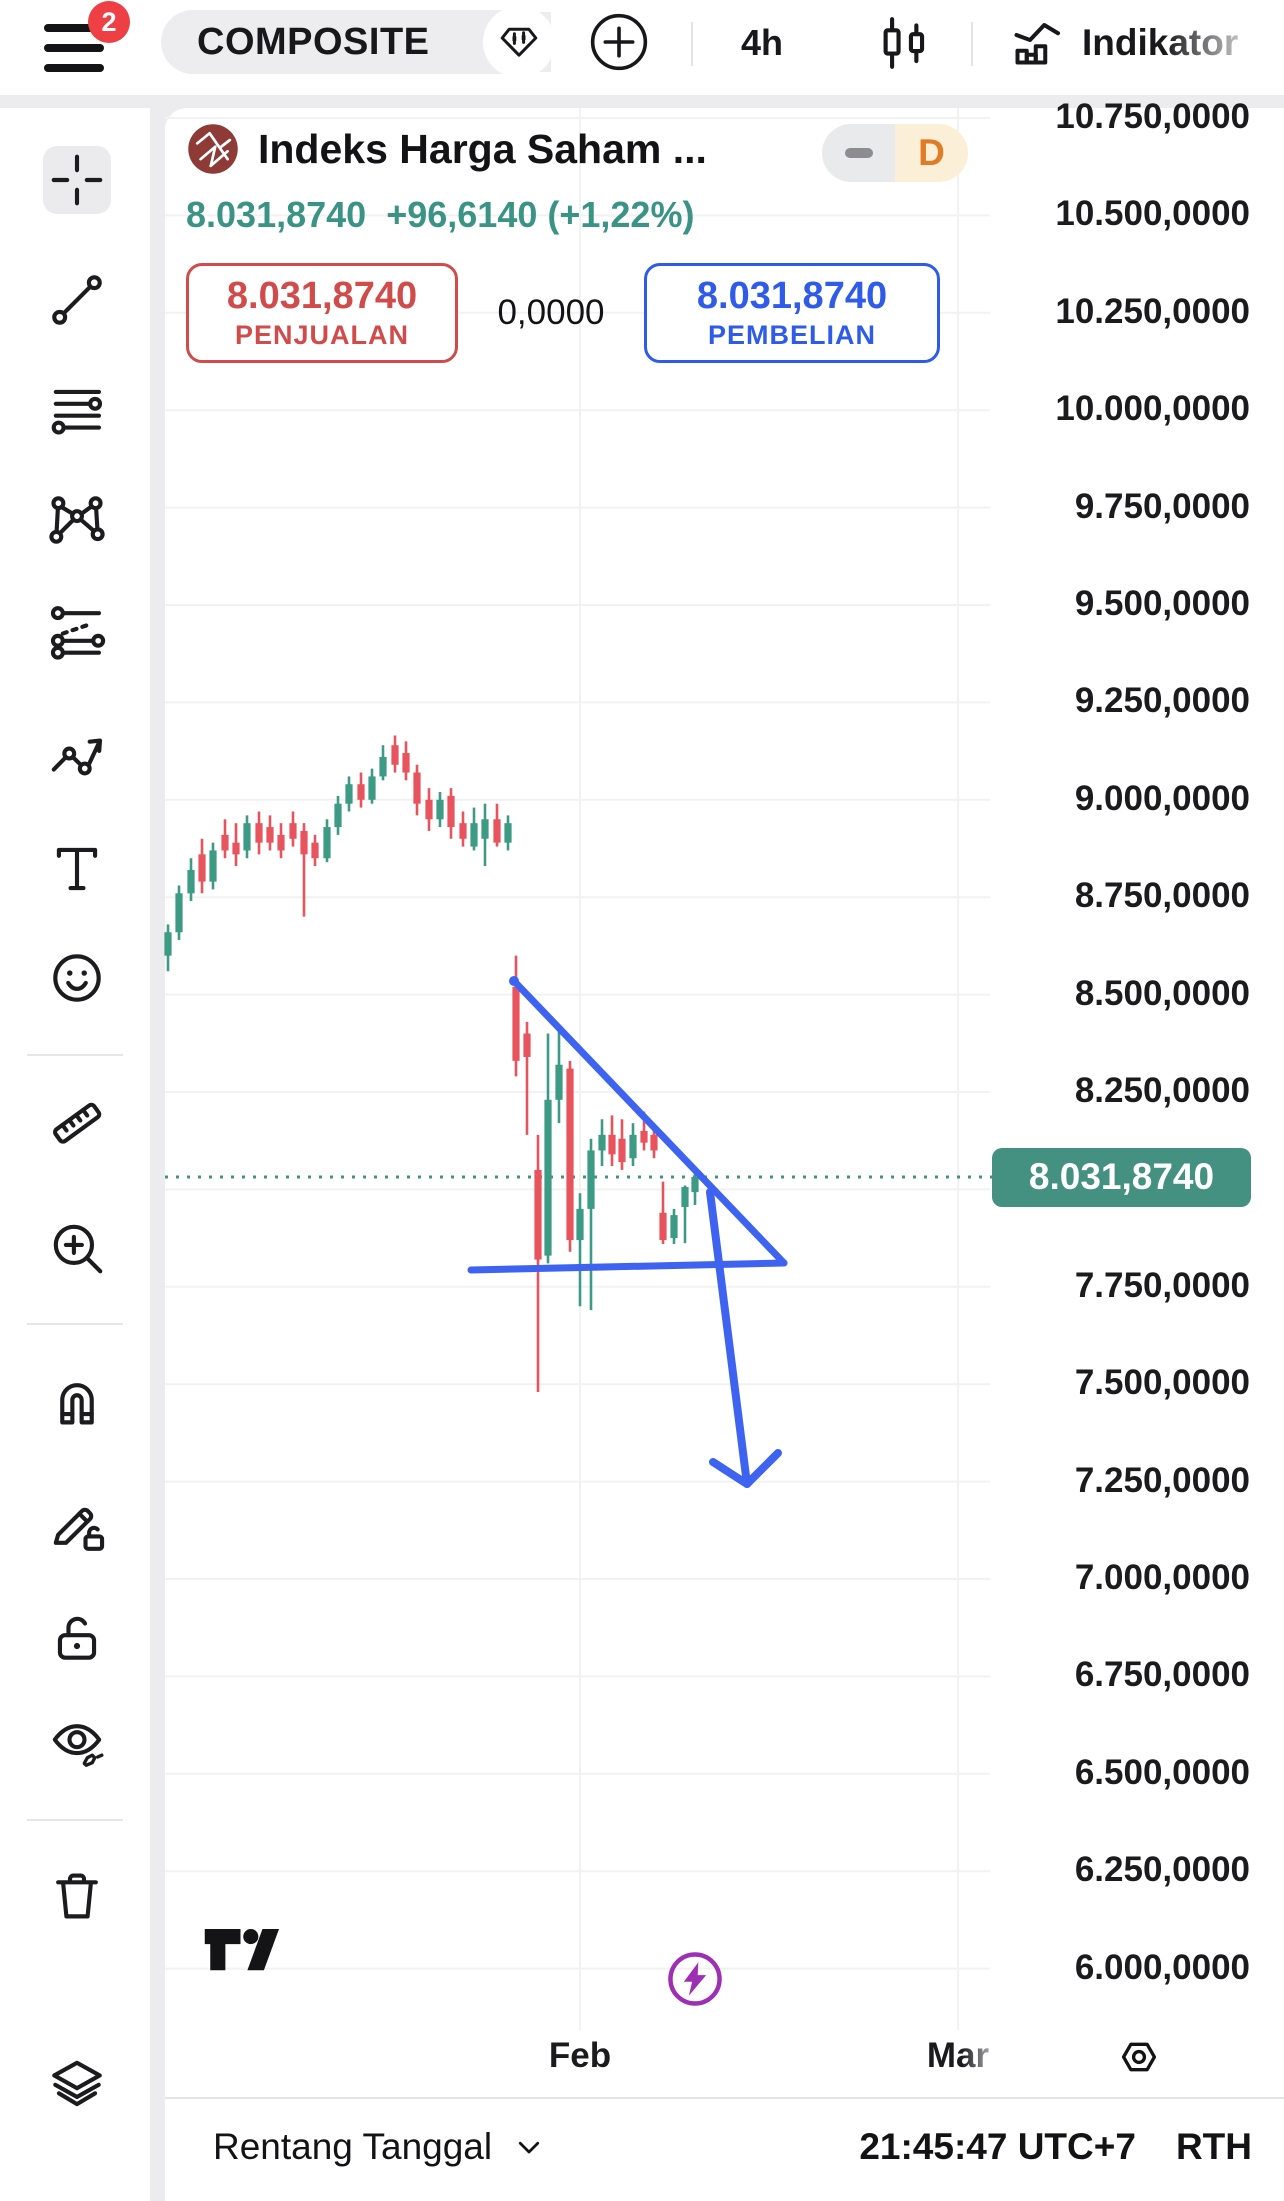 This screenshot has width=1284, height=2201. Describe the element at coordinates (77, 1897) in the screenshot. I see `tool-trash-icon` at that location.